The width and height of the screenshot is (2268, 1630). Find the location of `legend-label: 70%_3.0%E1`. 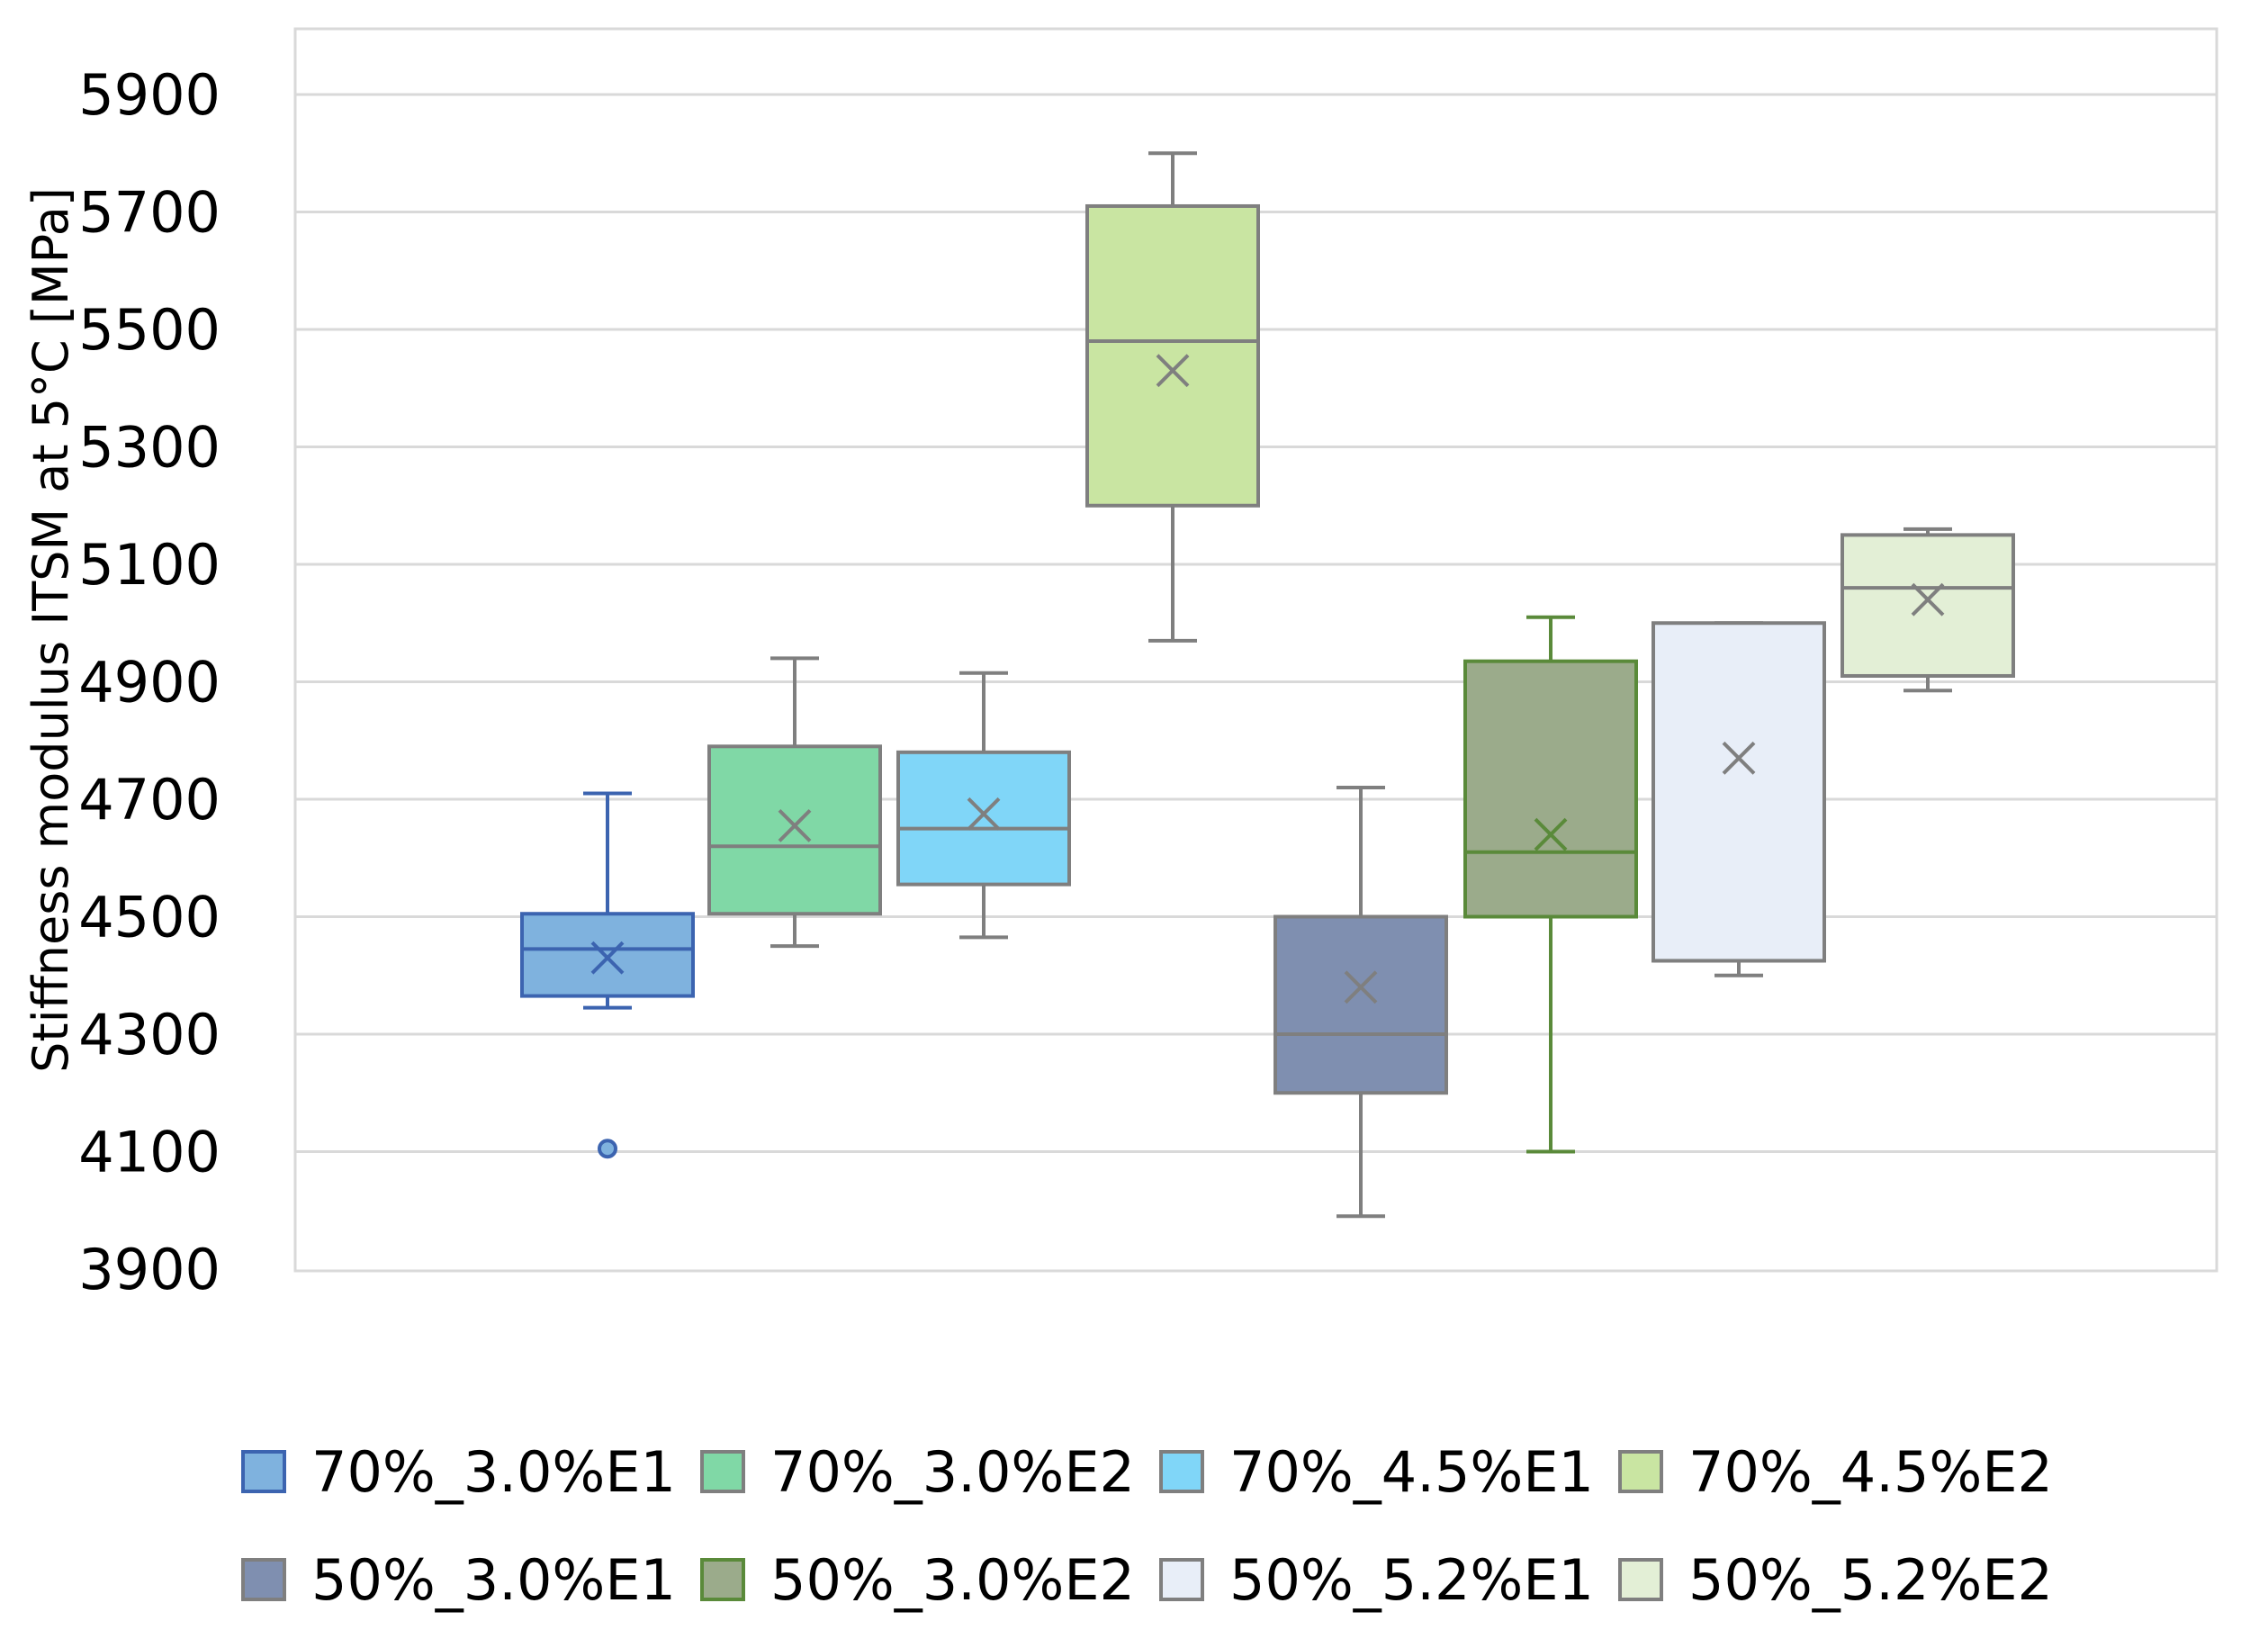

legend-label: 70%_3.0%E1 is located at coordinates (494, 1472).